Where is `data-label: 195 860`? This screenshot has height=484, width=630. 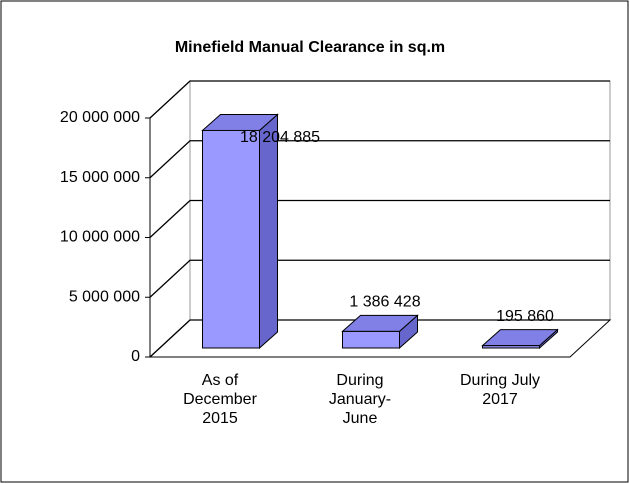
data-label: 195 860 is located at coordinates (525, 316).